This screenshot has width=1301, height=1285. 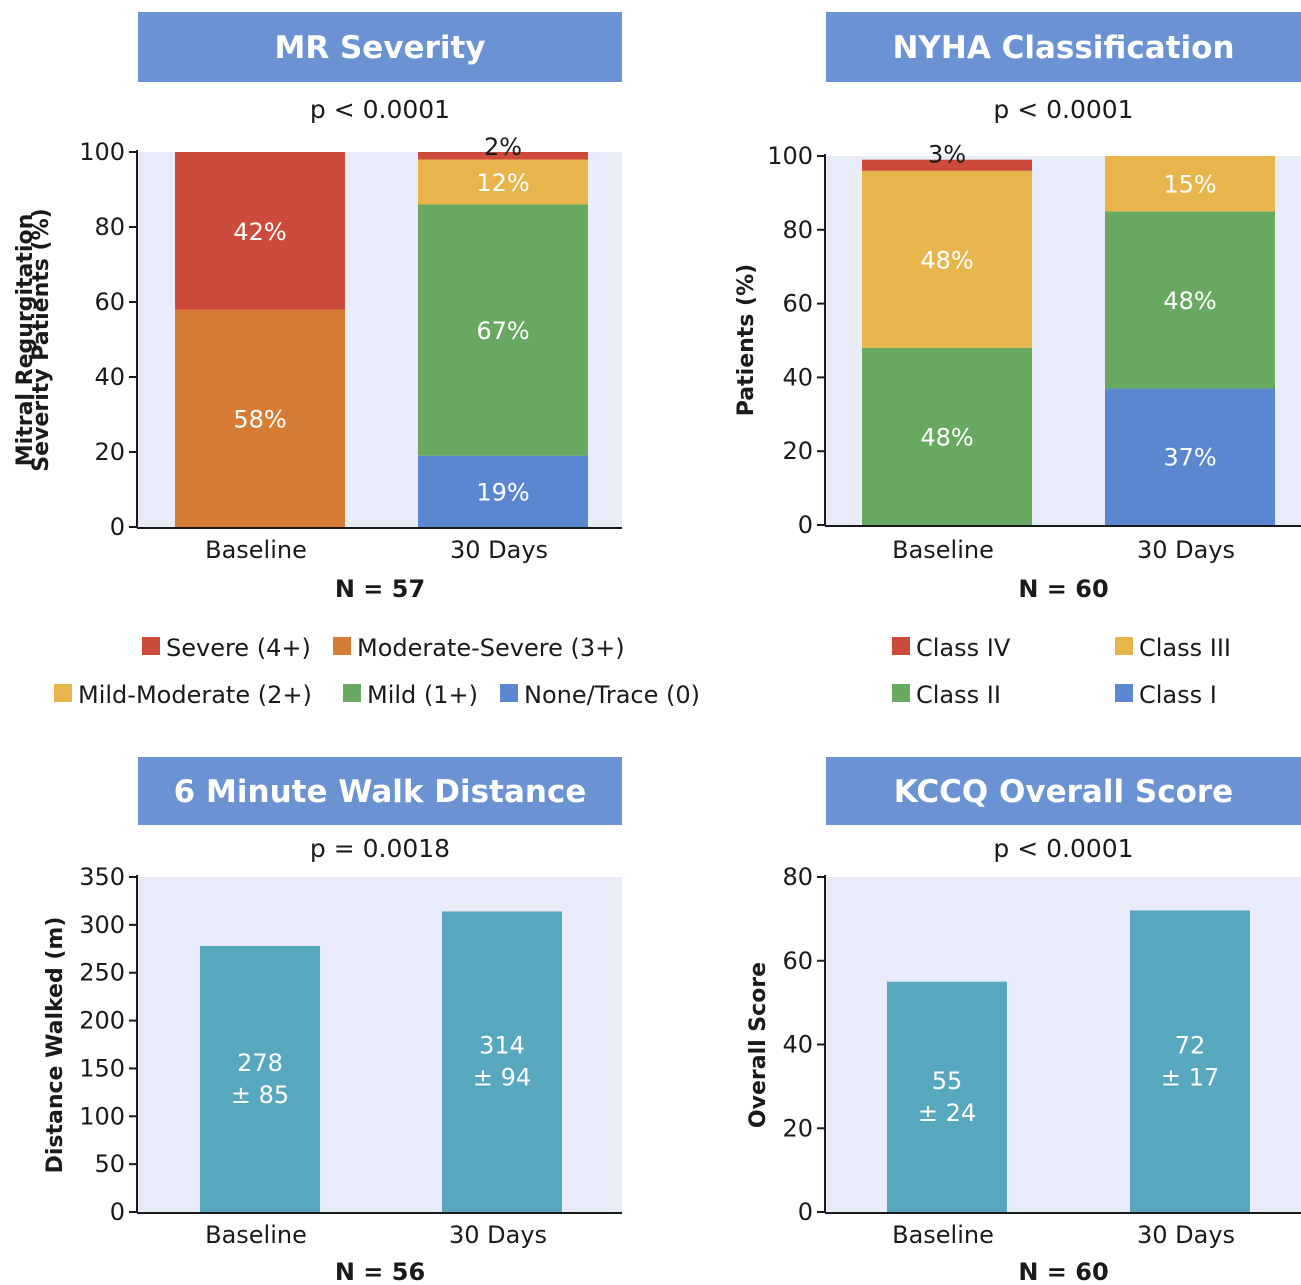 I want to click on legend-label: Severe (4+), so click(x=238, y=648).